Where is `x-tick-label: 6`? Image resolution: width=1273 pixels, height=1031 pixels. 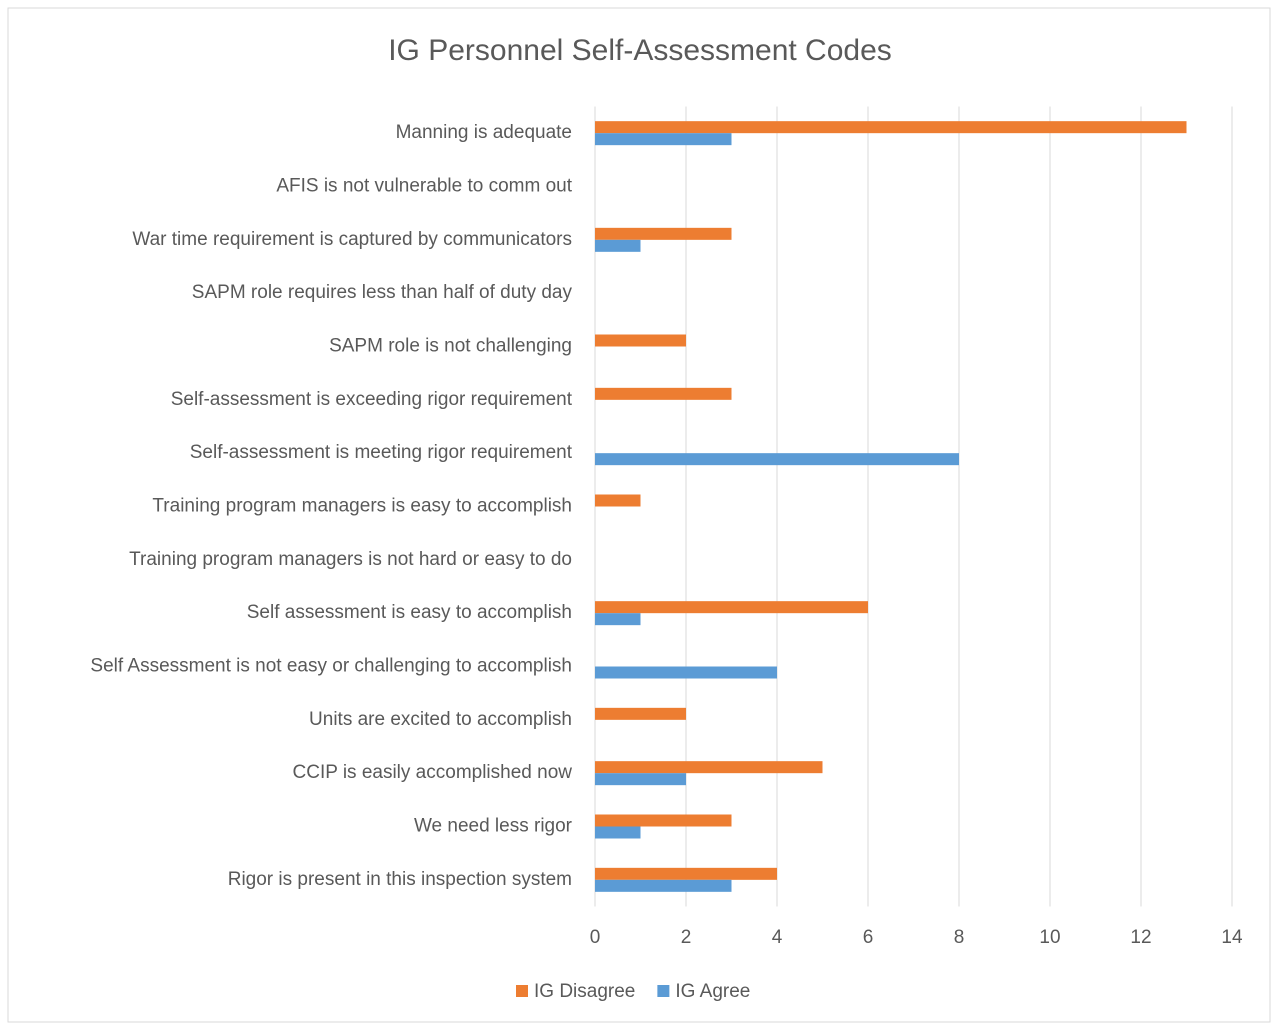 x-tick-label: 6 is located at coordinates (868, 937).